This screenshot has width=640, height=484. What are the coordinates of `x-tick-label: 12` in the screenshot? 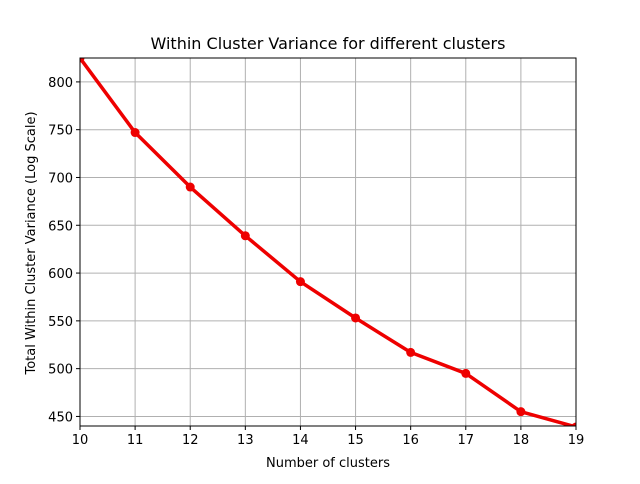 It's located at (190, 440).